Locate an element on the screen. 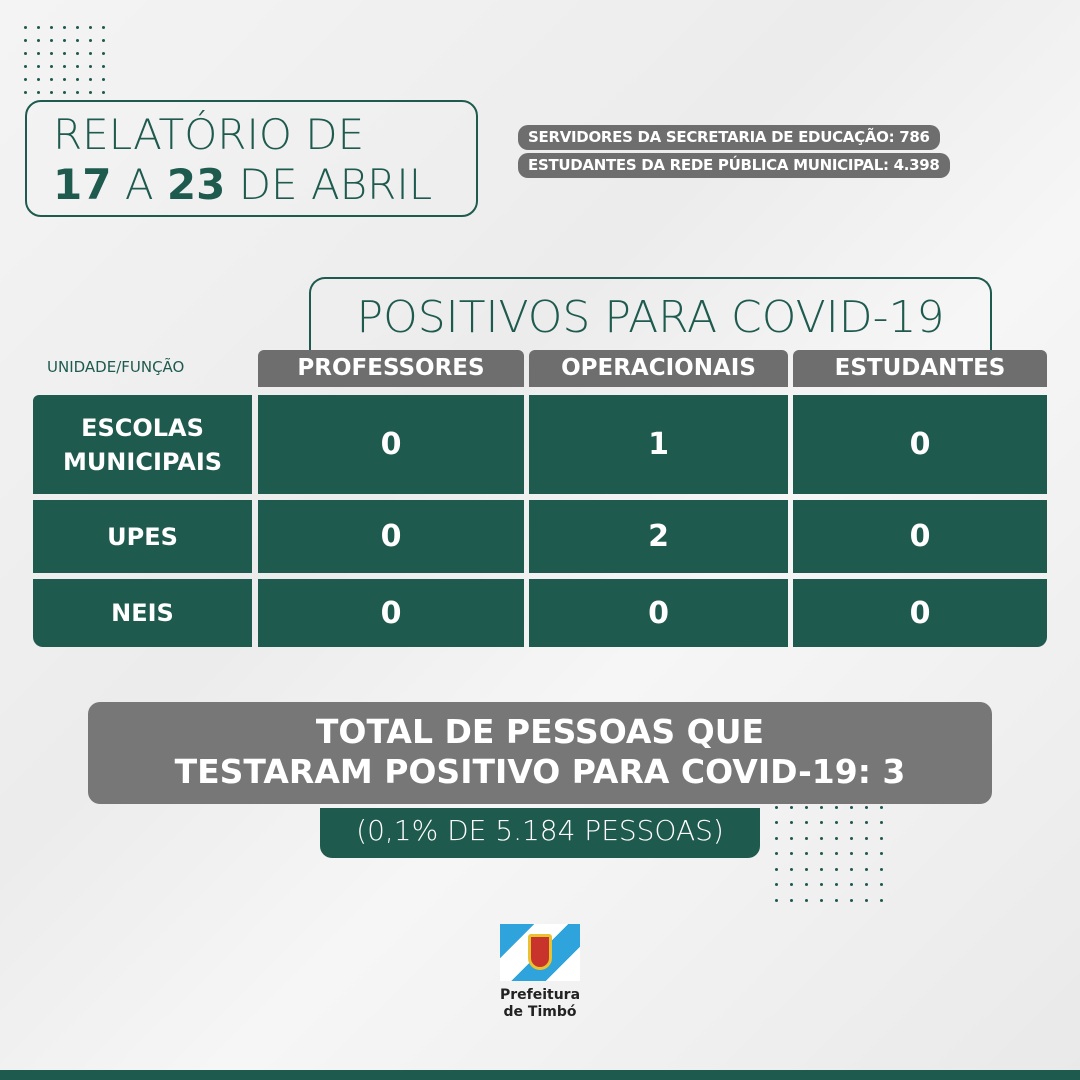 This screenshot has width=1080, height=1080. month: DE ABRIL is located at coordinates (335, 184).